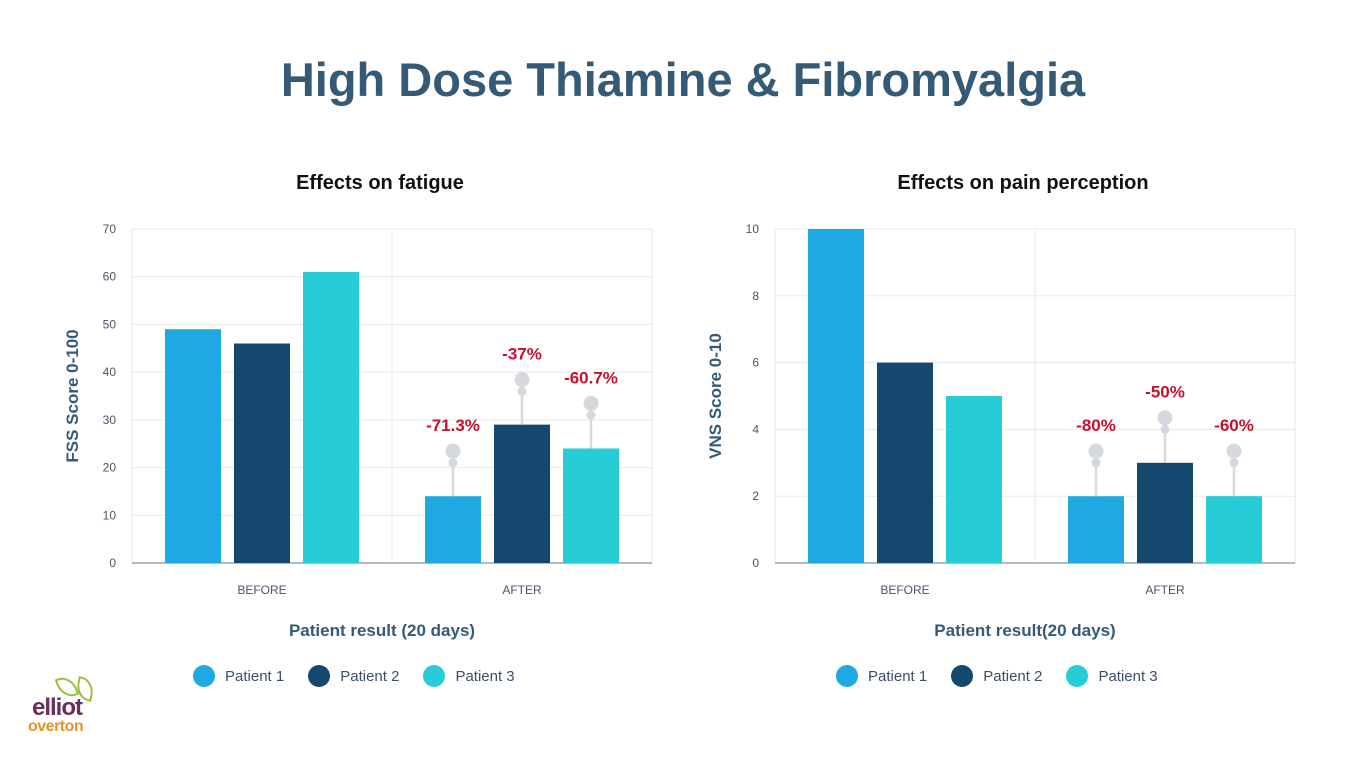 This screenshot has height=764, width=1366. I want to click on percent-change-label: -60%, so click(1234, 425).